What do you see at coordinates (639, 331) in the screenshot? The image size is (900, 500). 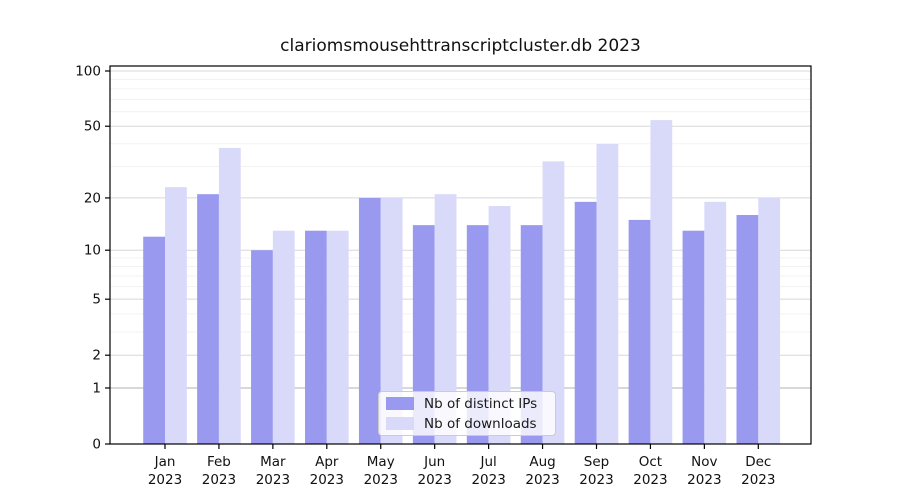 I see `bar-oct-distinct-ips` at bounding box center [639, 331].